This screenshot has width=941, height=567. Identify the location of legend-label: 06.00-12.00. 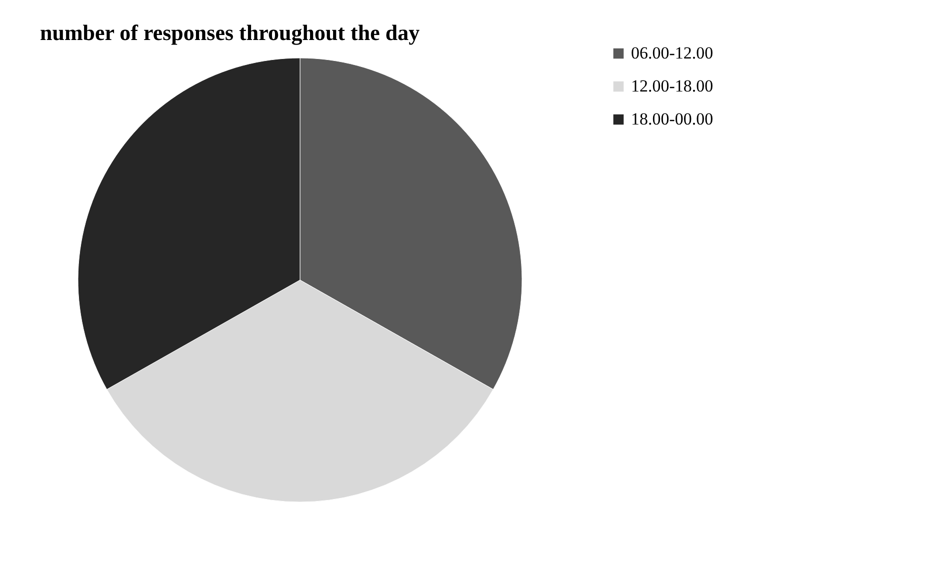
(672, 53).